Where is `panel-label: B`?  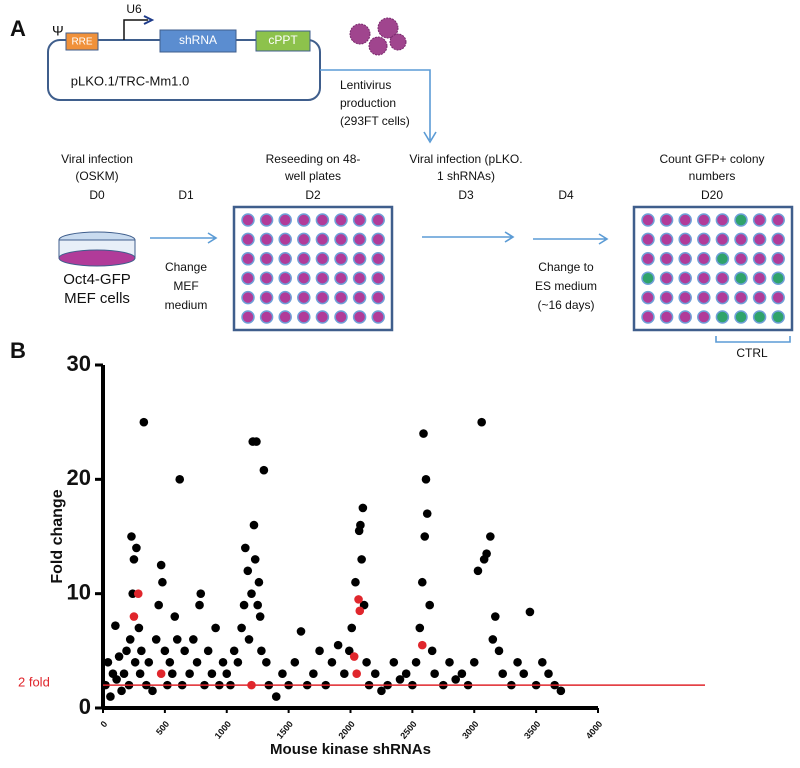 panel-label: B is located at coordinates (18, 350).